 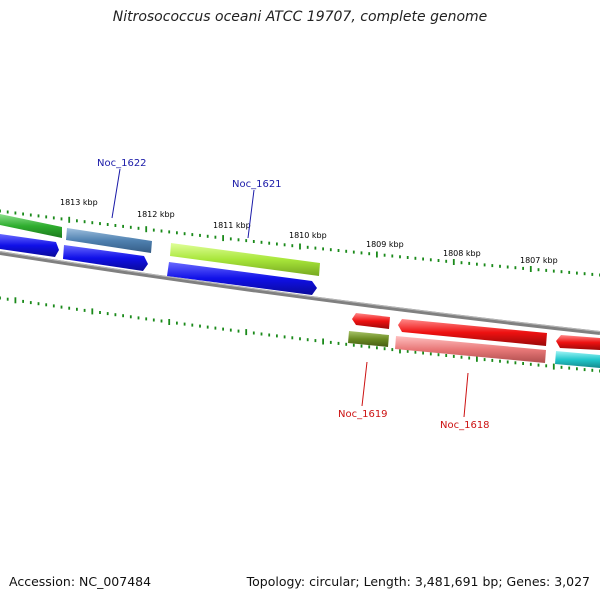 What do you see at coordinates (245, 259) in the screenshot?
I see `gene-noc1621` at bounding box center [245, 259].